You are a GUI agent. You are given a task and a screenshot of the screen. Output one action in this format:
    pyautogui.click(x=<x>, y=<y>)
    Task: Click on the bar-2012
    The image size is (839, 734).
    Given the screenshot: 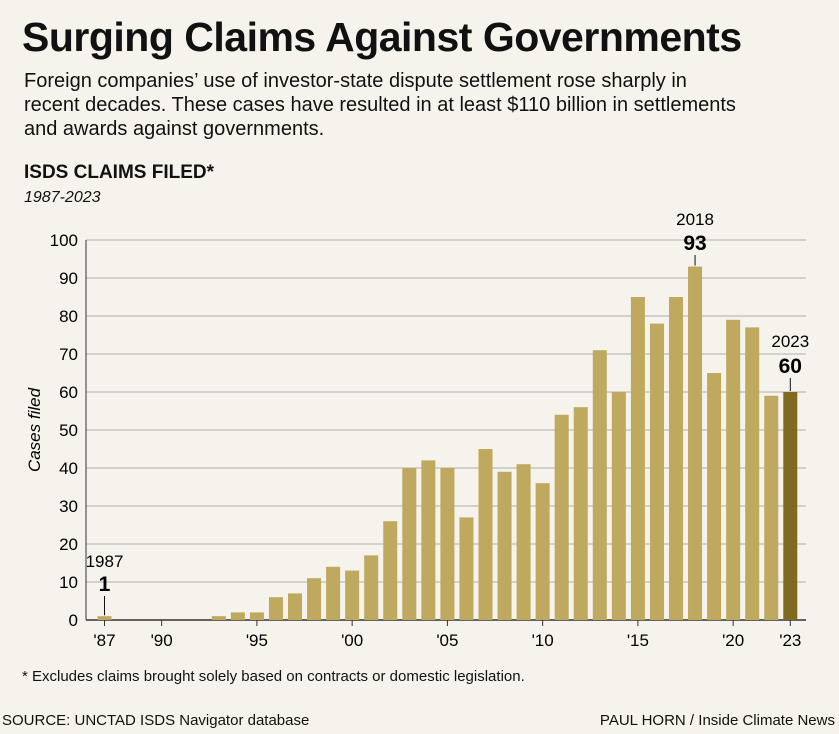 What is the action you would take?
    pyautogui.click(x=580, y=513)
    